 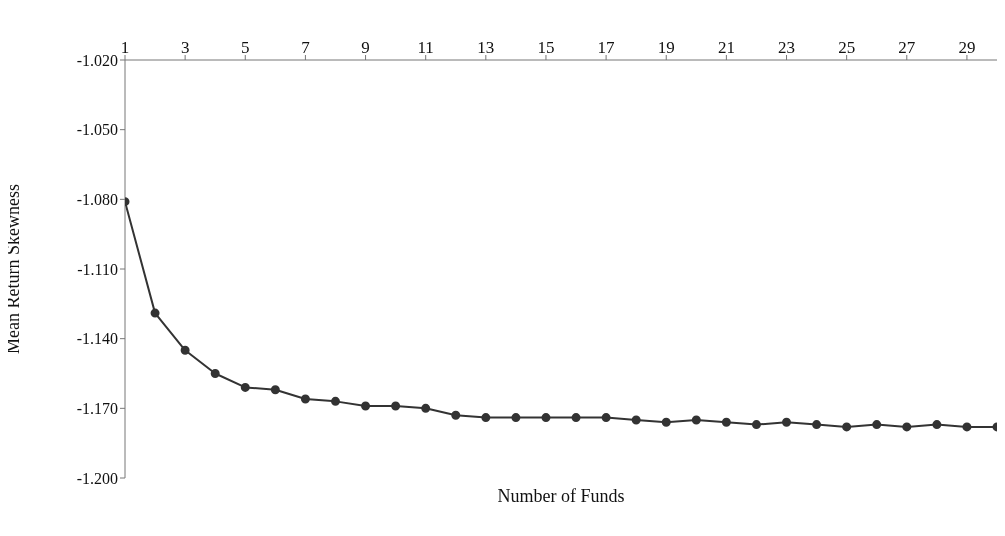 What do you see at coordinates (365, 47) in the screenshot?
I see `x-tick-label: 9` at bounding box center [365, 47].